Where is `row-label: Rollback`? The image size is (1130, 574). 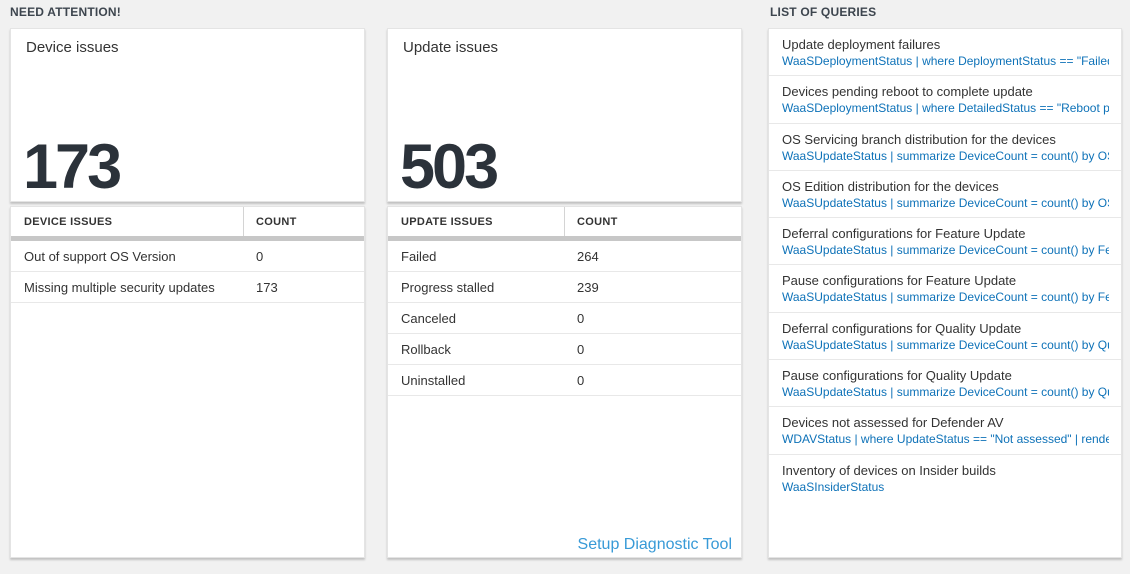 row-label: Rollback is located at coordinates (426, 349).